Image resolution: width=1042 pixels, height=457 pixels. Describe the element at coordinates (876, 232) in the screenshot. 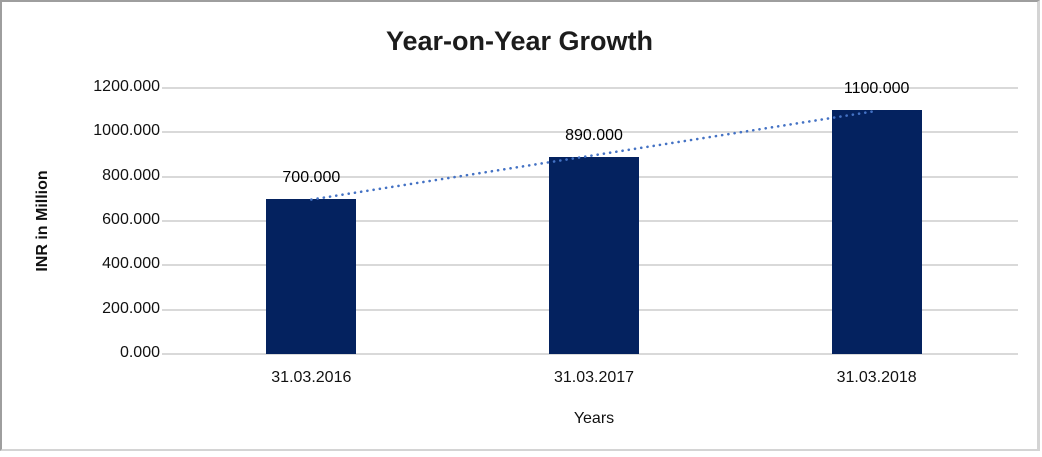

I see `bar-31.03.2018` at that location.